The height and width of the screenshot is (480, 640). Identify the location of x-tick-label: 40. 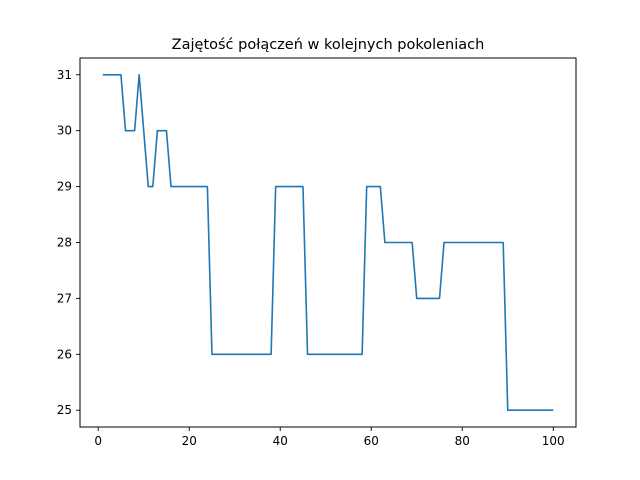
(280, 441).